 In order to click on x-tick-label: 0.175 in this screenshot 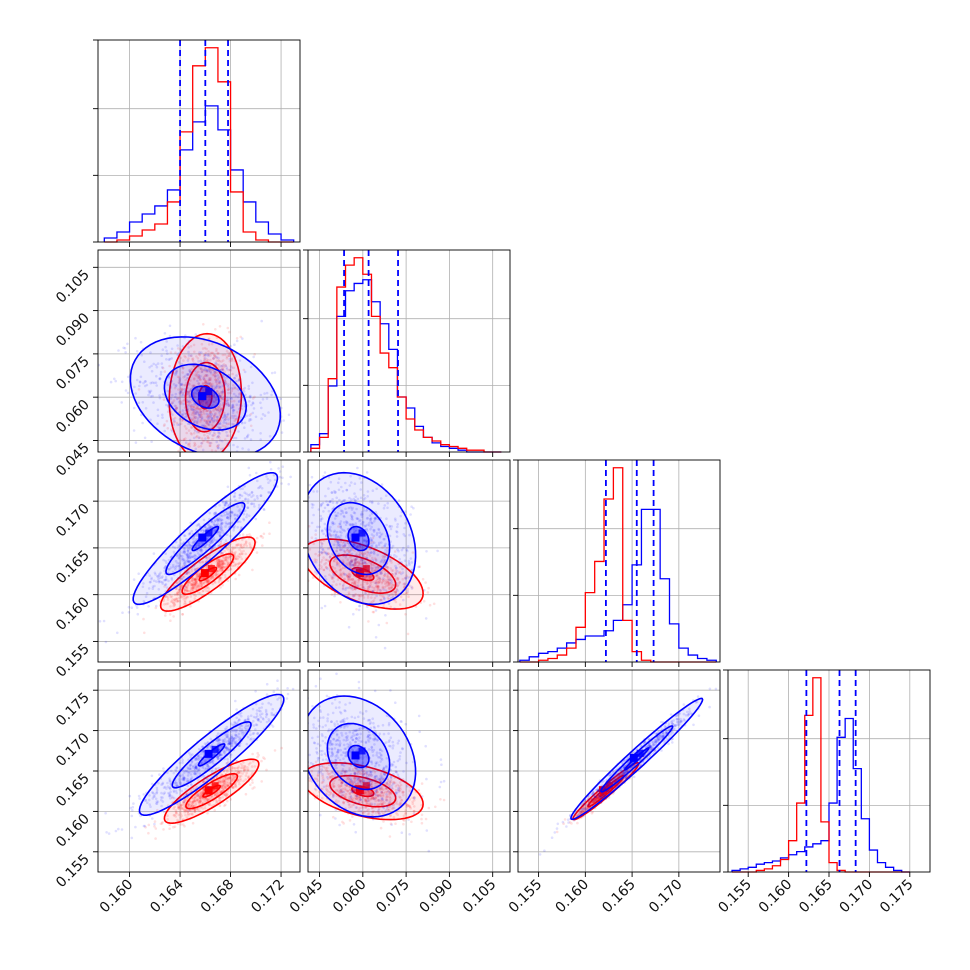, I will do `click(897, 897)`.